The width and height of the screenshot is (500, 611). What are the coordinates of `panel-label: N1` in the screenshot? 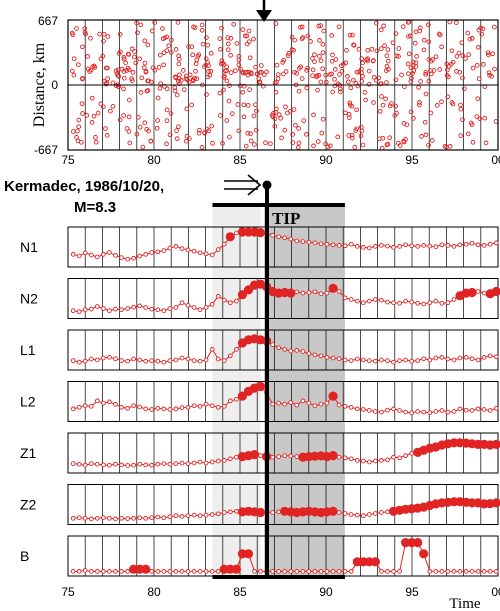 It's located at (29, 247).